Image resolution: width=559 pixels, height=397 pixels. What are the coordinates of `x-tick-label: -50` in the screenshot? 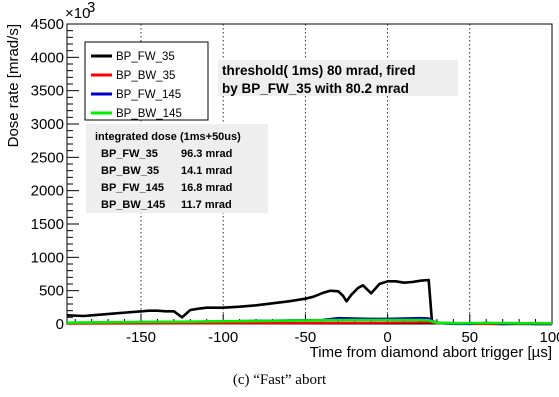 It's located at (306, 337).